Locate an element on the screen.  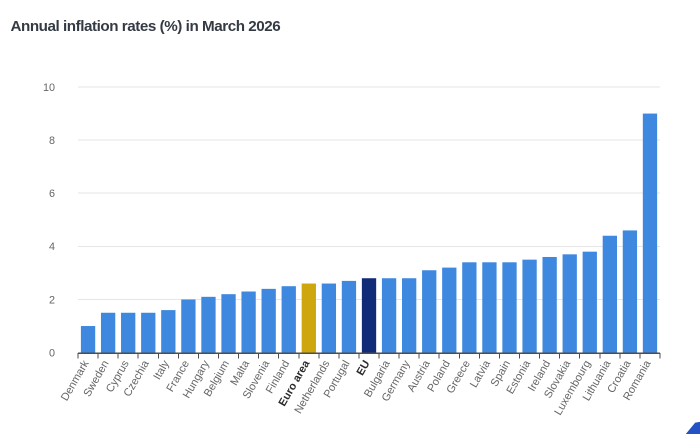
svg-text: 2 is located at coordinates (52, 300).